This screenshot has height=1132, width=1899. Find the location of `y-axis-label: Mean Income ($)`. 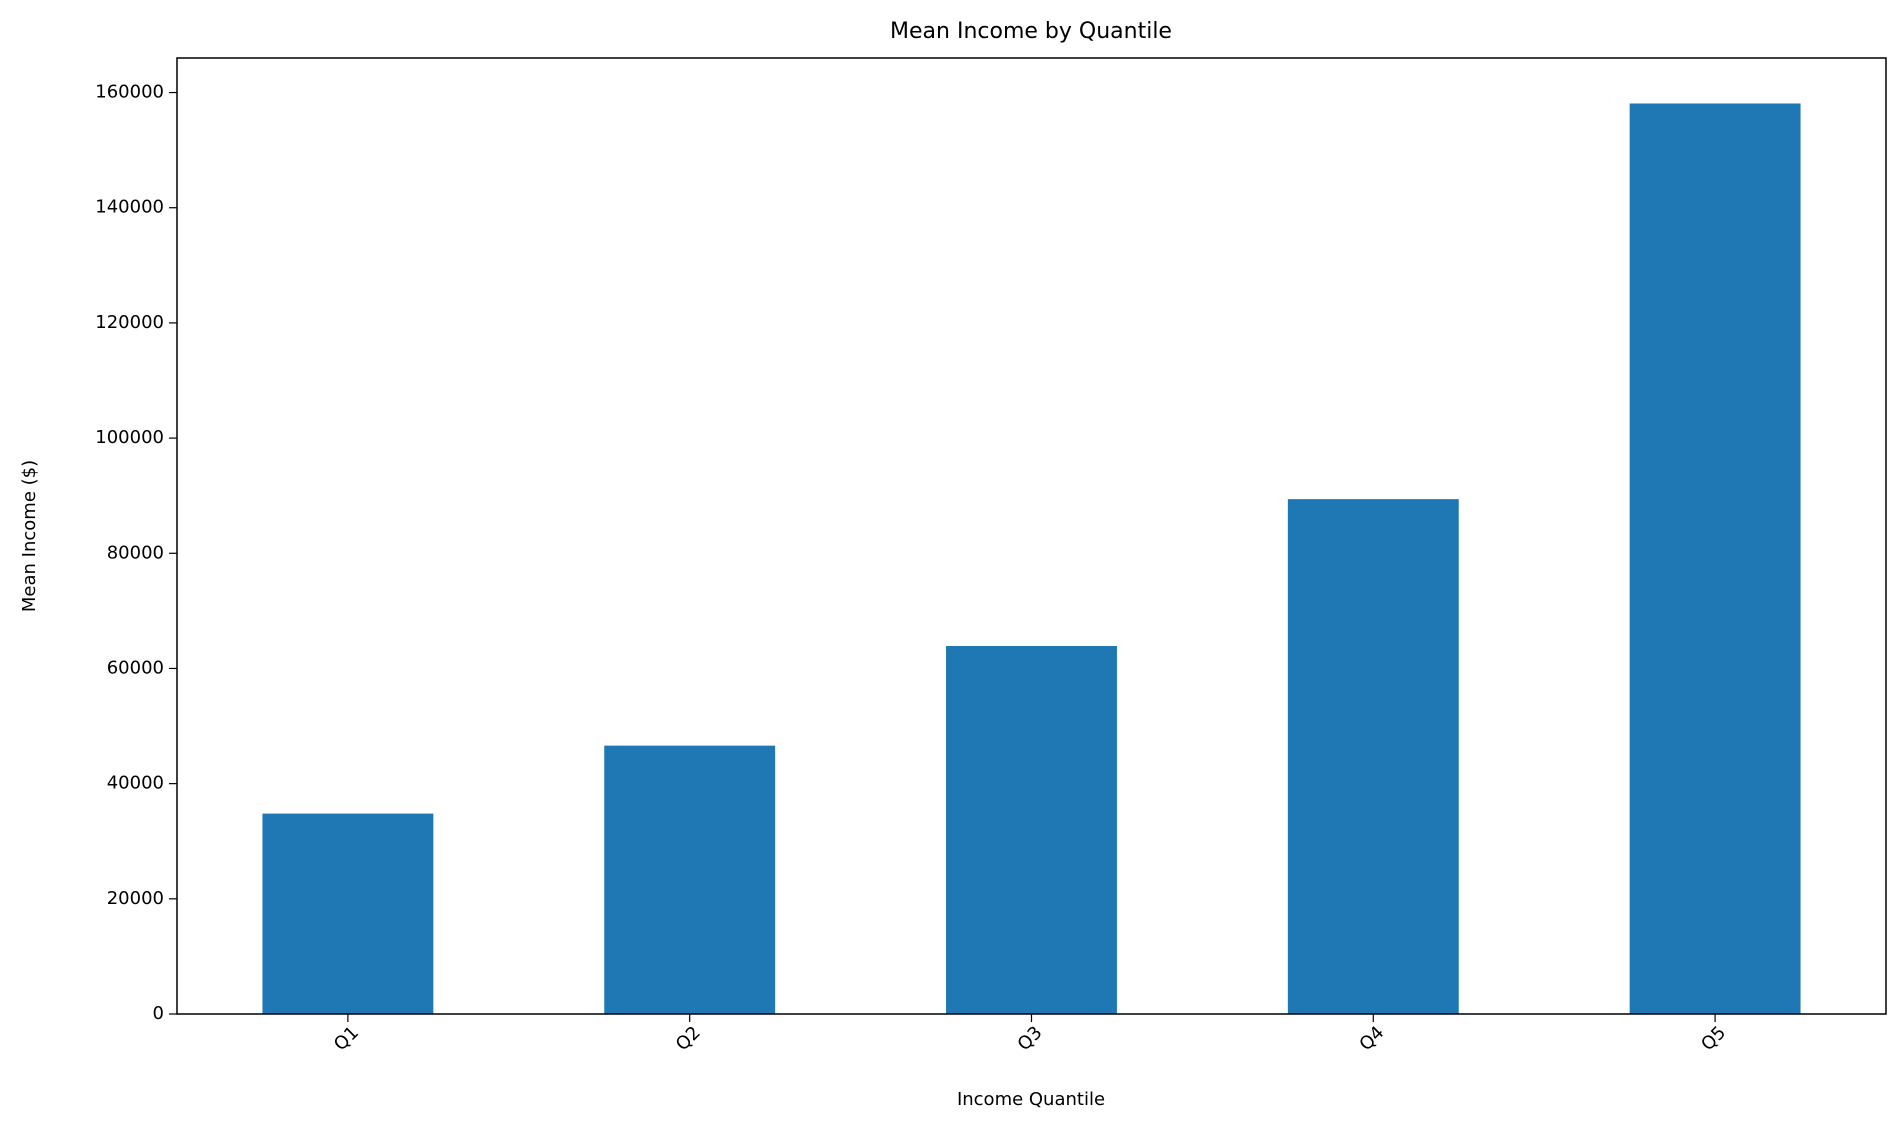

y-axis-label: Mean Income ($) is located at coordinates (29, 536).